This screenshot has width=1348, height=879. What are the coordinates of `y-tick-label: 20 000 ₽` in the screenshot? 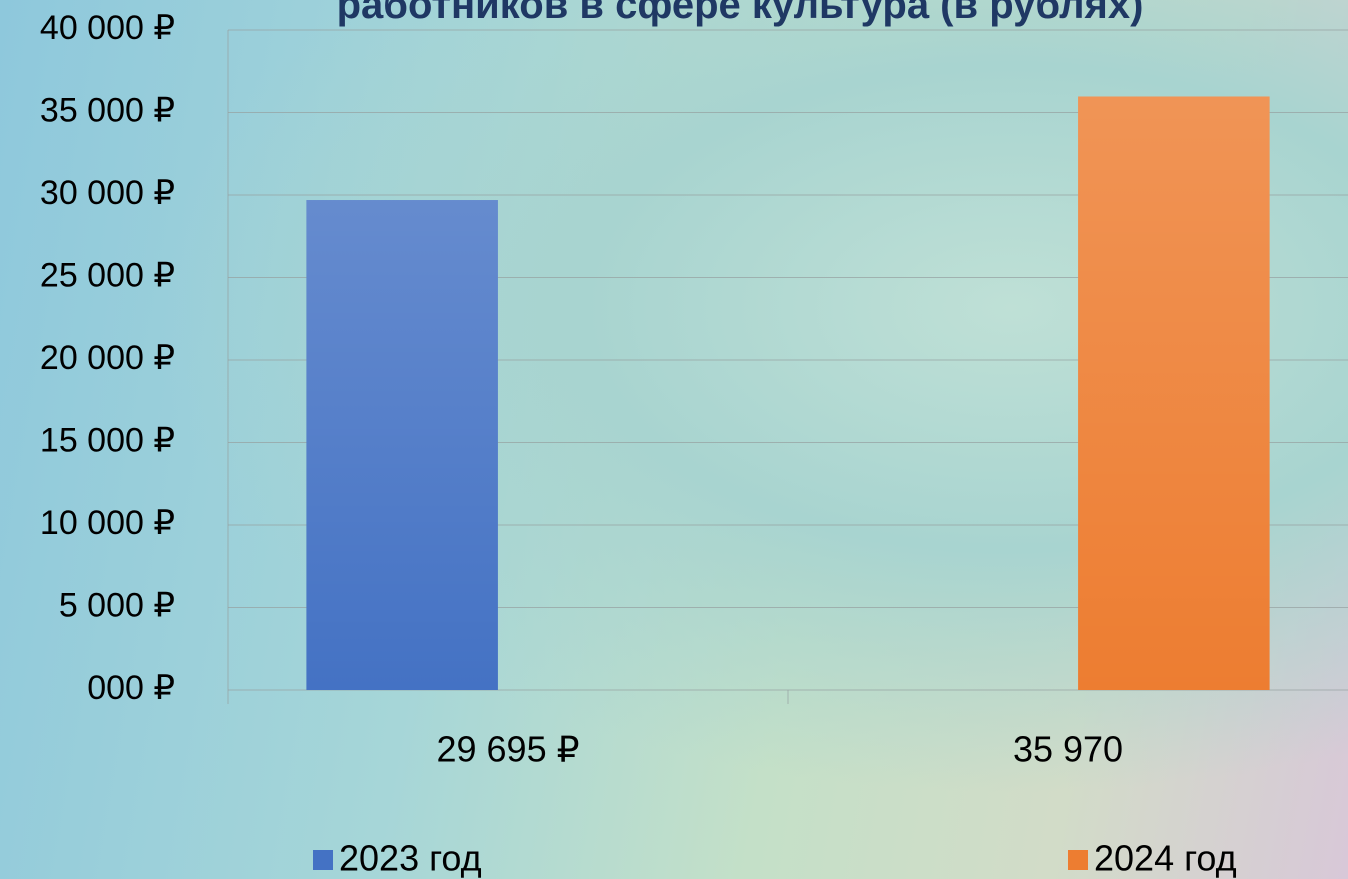 It's located at (107, 358).